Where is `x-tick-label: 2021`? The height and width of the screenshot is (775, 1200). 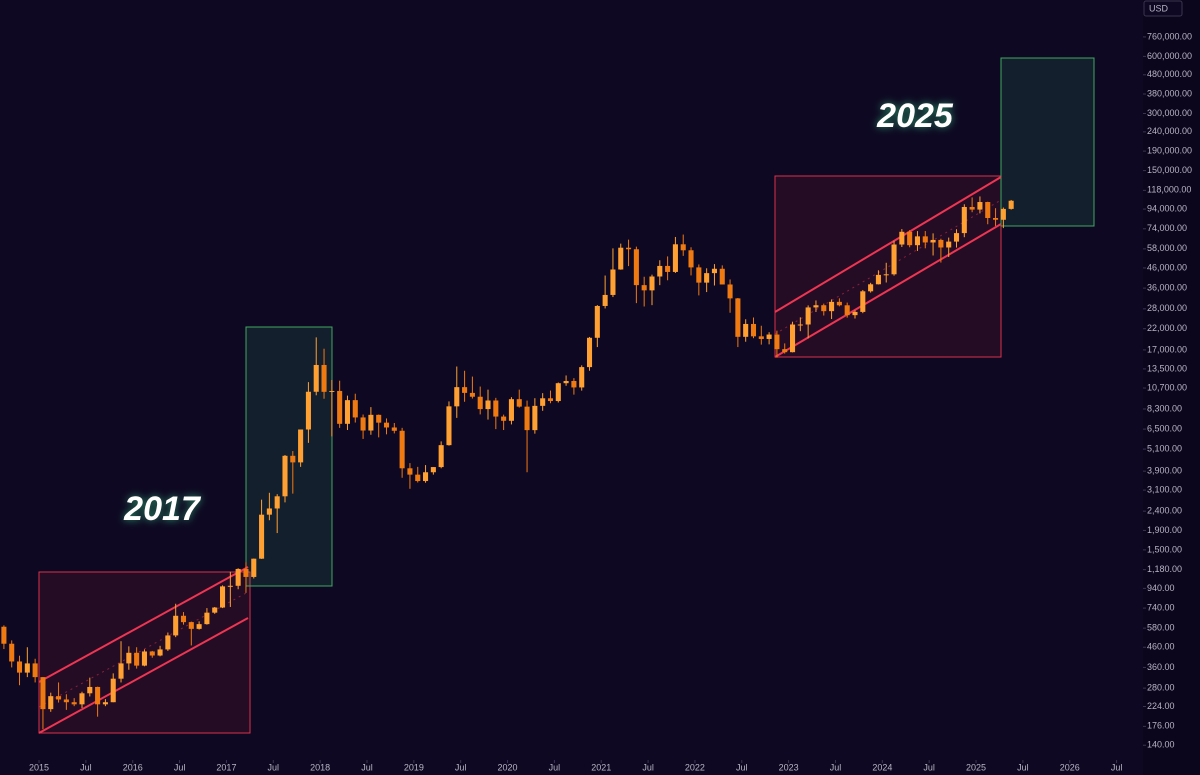
x-tick-label: 2021 is located at coordinates (601, 767).